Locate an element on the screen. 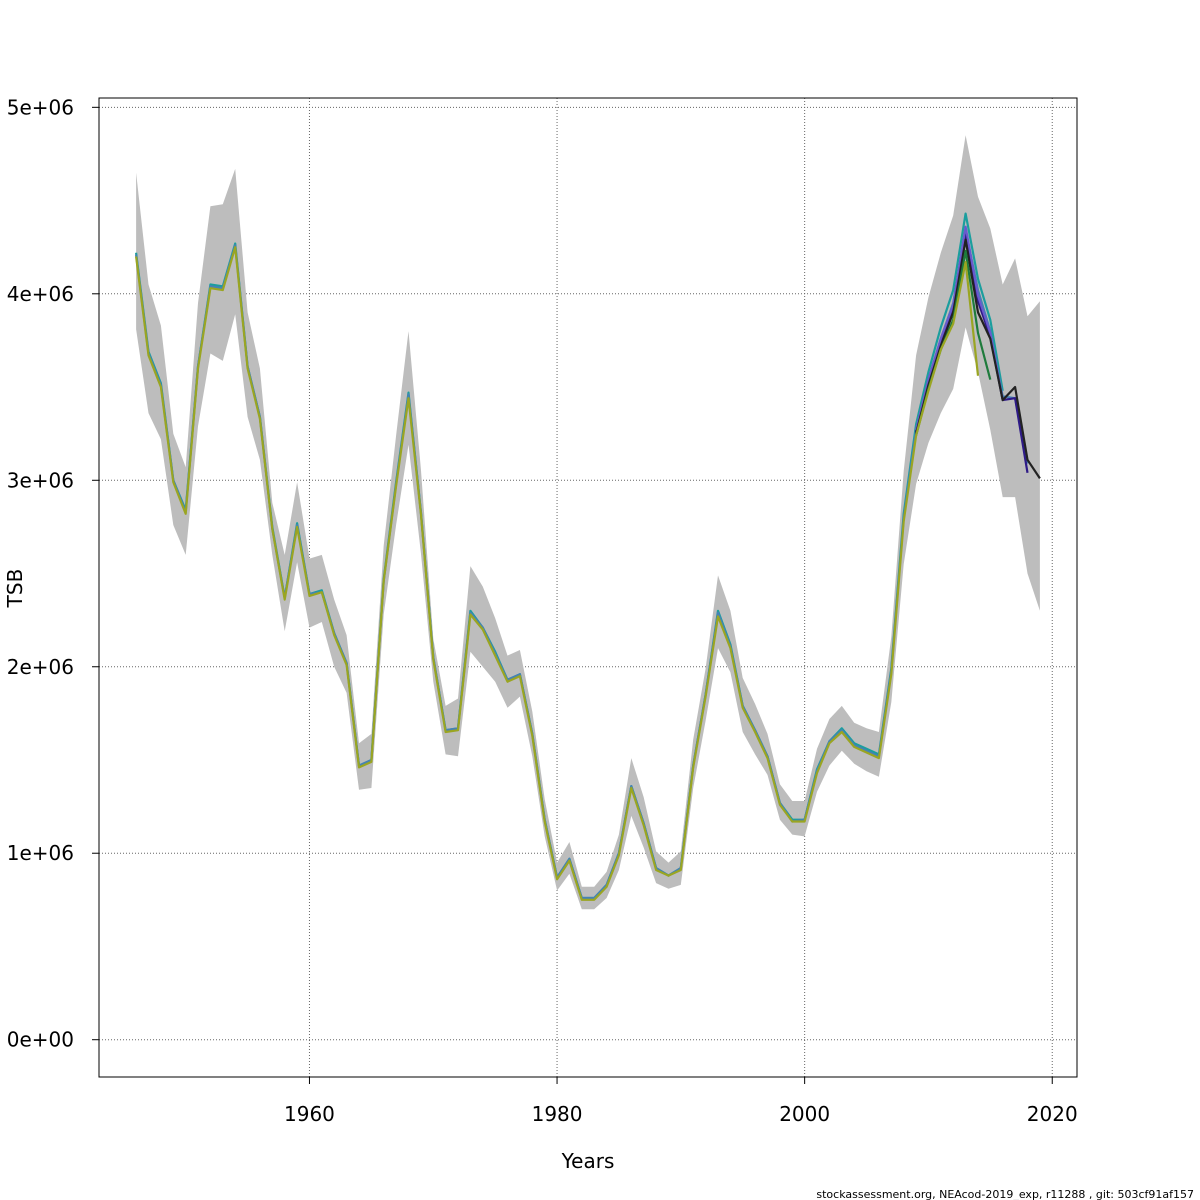 The image size is (1200, 1200). y-tick-label: 1e+06 is located at coordinates (40, 853).